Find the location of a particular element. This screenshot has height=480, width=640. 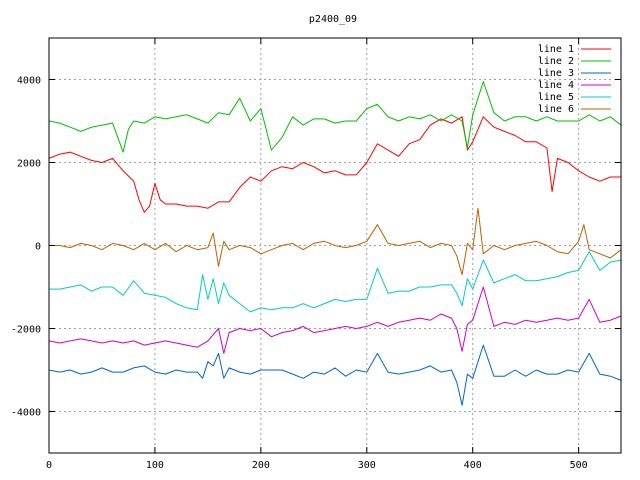

legend-label-3: line 3 is located at coordinates (556, 73).